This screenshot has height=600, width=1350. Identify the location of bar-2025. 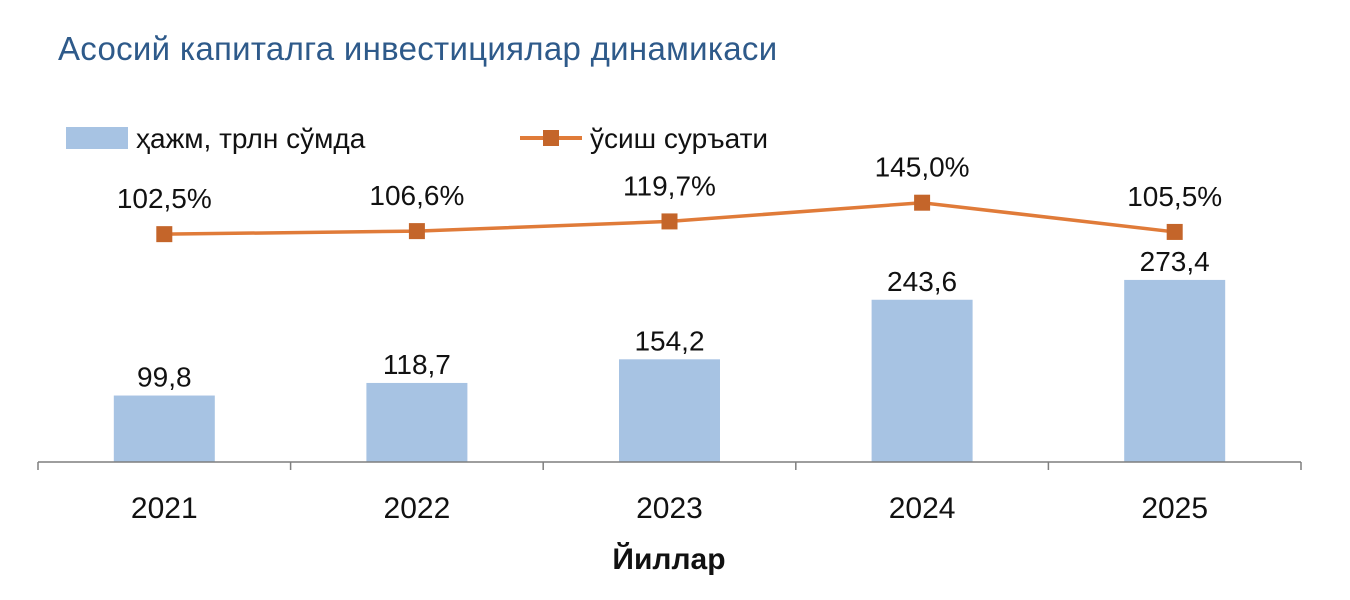
(1175, 370).